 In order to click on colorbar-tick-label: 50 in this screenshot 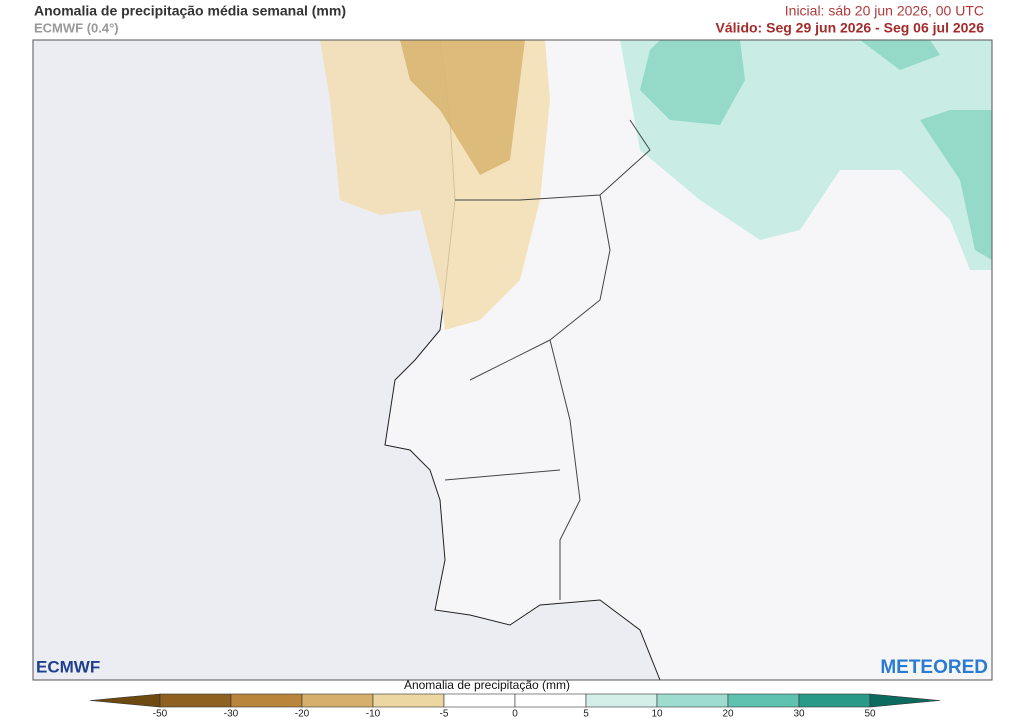, I will do `click(870, 714)`.